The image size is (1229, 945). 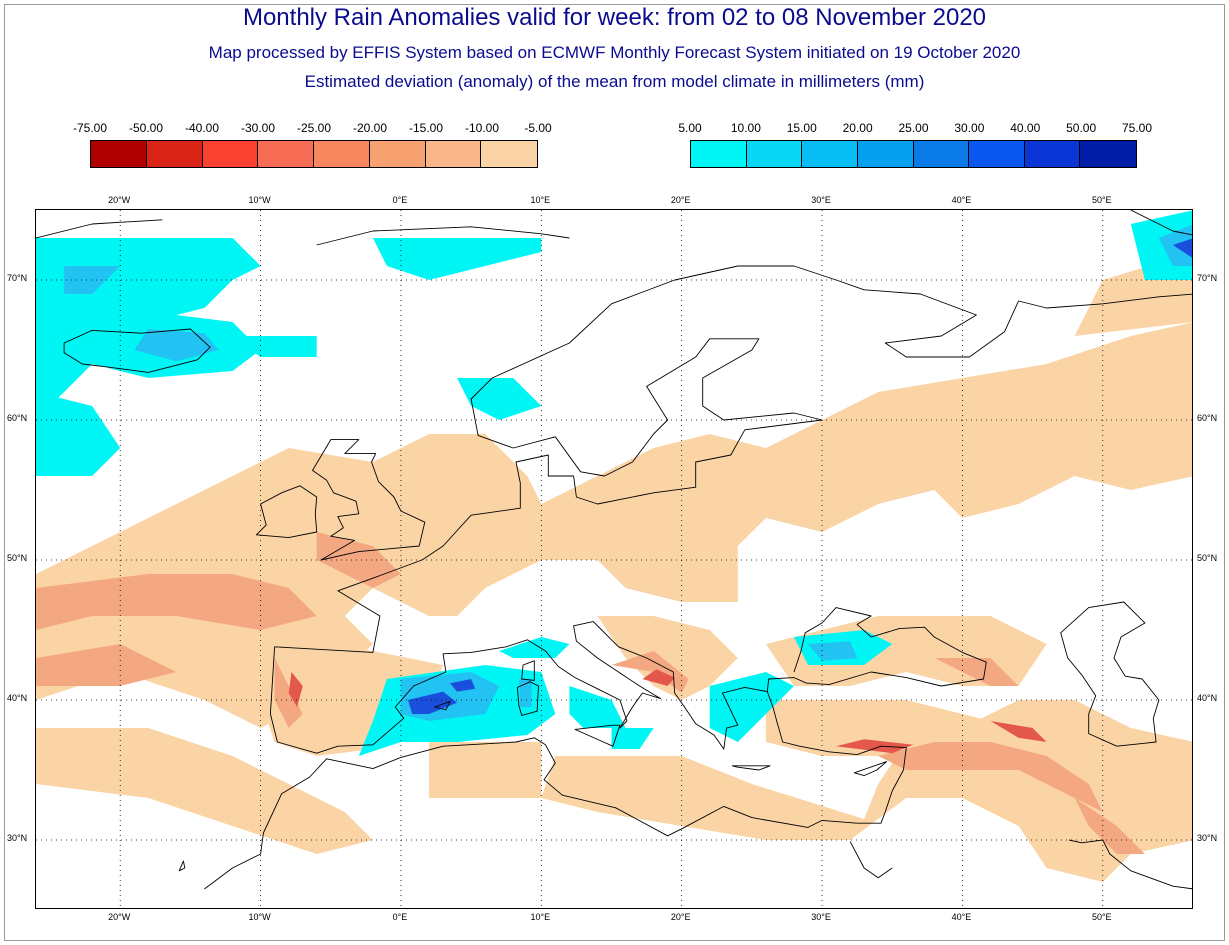 What do you see at coordinates (1161, 223) in the screenshot?
I see `coastline-novaya-zemlya` at bounding box center [1161, 223].